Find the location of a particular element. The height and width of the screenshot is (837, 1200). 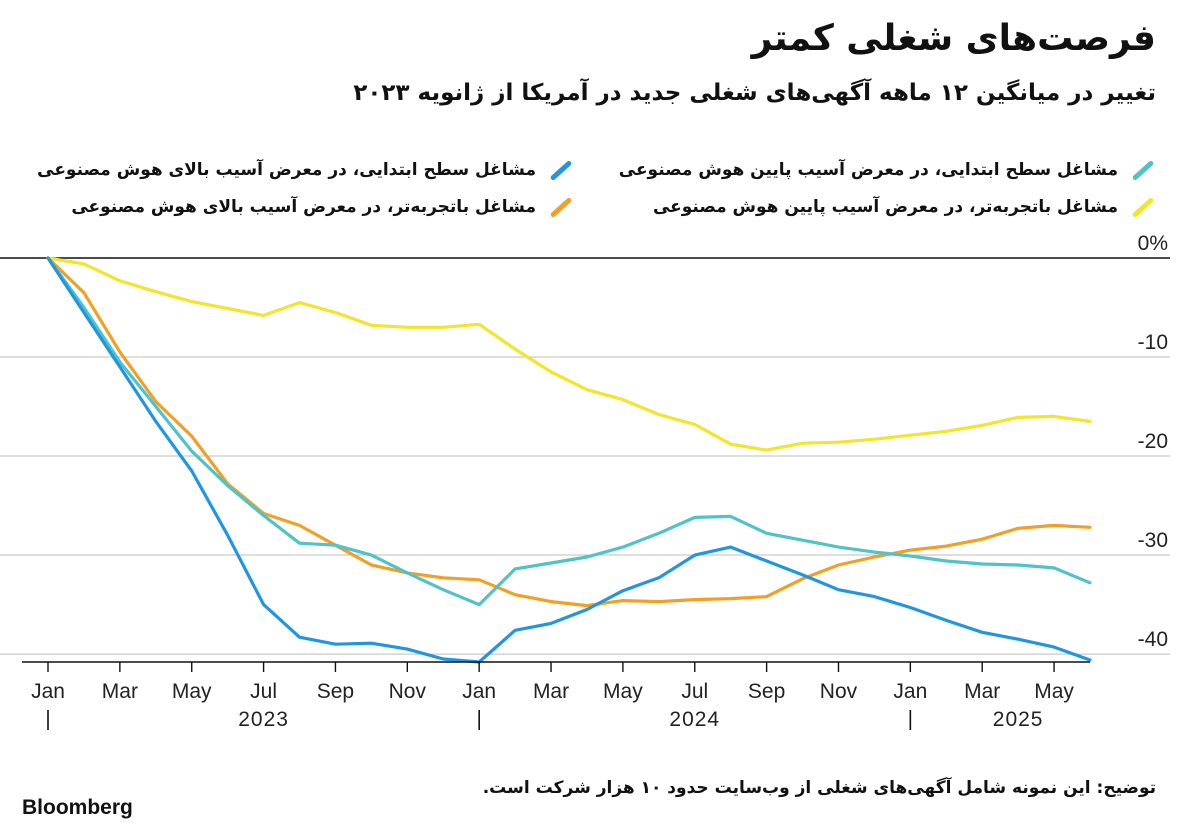

year-label-1: 2024 is located at coordinates (694, 719).